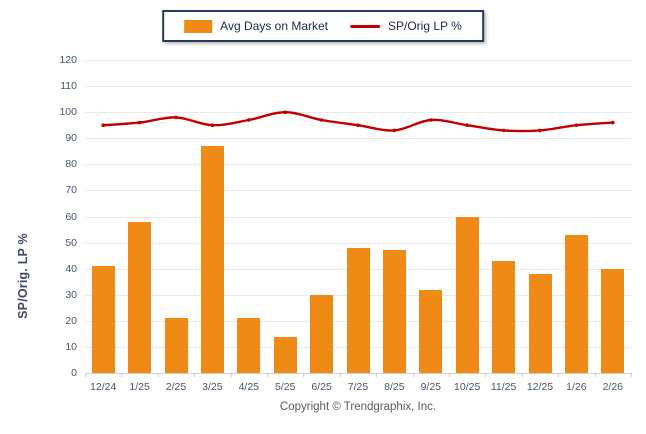  Describe the element at coordinates (71, 164) in the screenshot. I see `y-tick-label: 80` at that location.